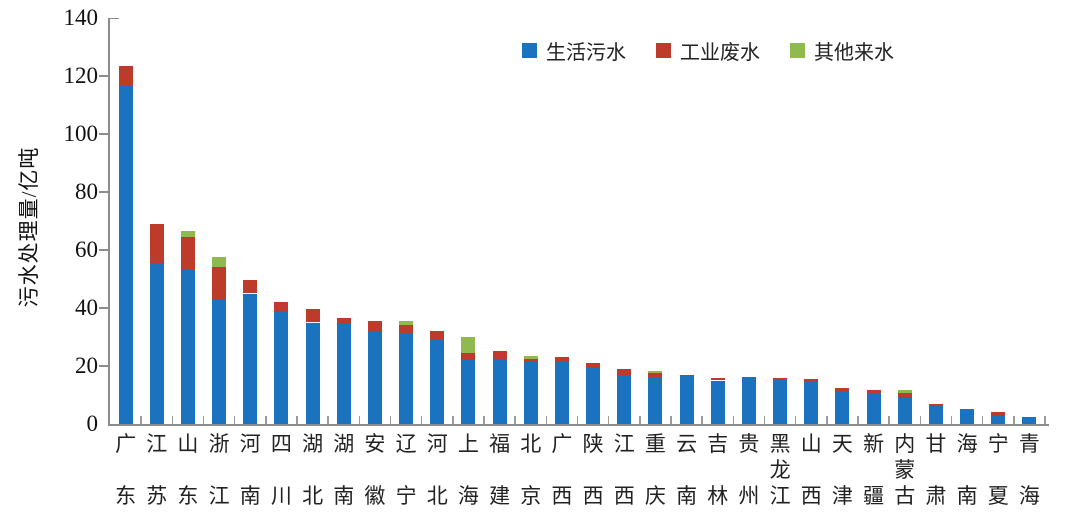 This screenshot has width=1080, height=514. Describe the element at coordinates (624, 470) in the screenshot. I see `x-category-label: 江西` at that location.